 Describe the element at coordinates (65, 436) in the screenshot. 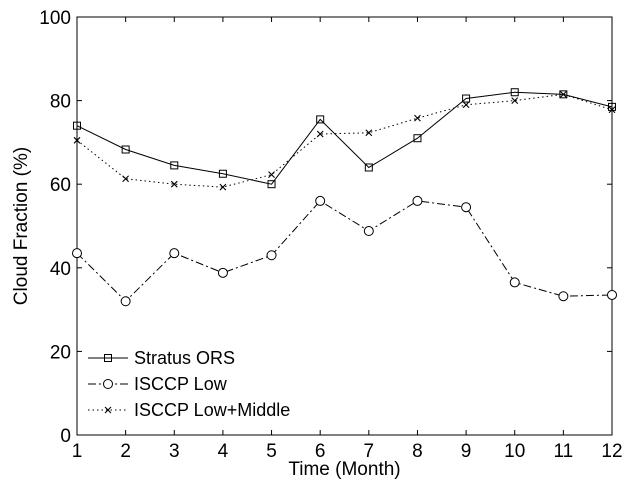

I see `y-tick-label: 0` at that location.